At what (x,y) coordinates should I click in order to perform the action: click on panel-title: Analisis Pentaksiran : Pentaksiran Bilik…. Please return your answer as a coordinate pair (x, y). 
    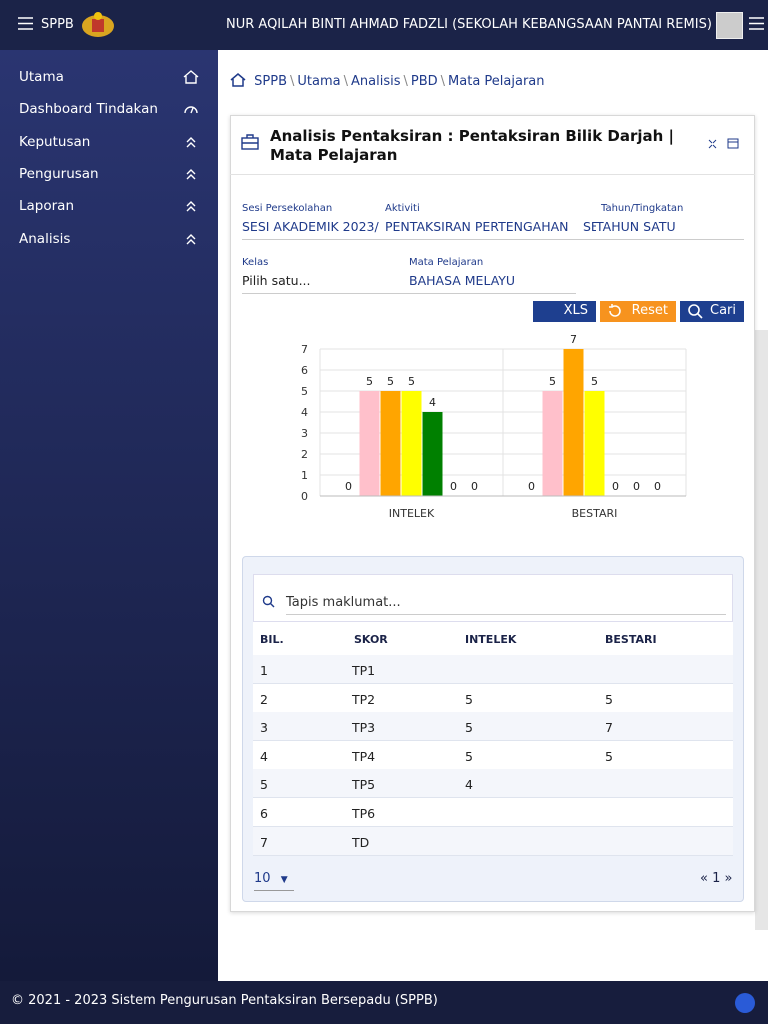
    Looking at the image, I should click on (472, 145).